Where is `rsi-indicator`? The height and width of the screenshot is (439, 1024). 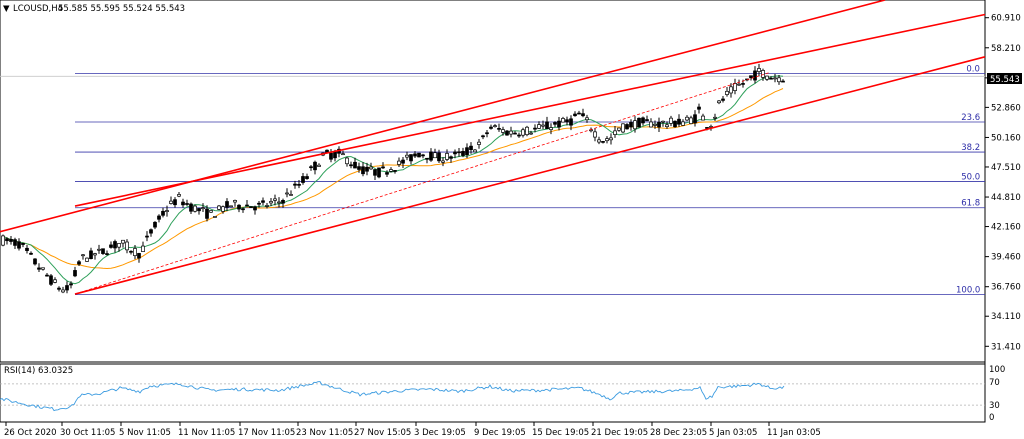
rsi-indicator is located at coordinates (492, 396).